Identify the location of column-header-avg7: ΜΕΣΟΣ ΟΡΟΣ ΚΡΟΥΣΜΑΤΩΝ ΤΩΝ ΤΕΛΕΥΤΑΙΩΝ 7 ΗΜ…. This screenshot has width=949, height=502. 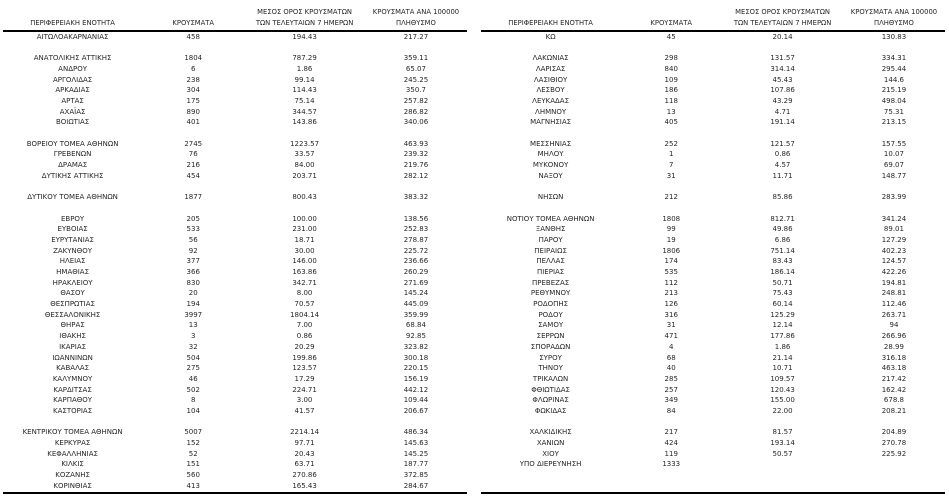
(782, 16).